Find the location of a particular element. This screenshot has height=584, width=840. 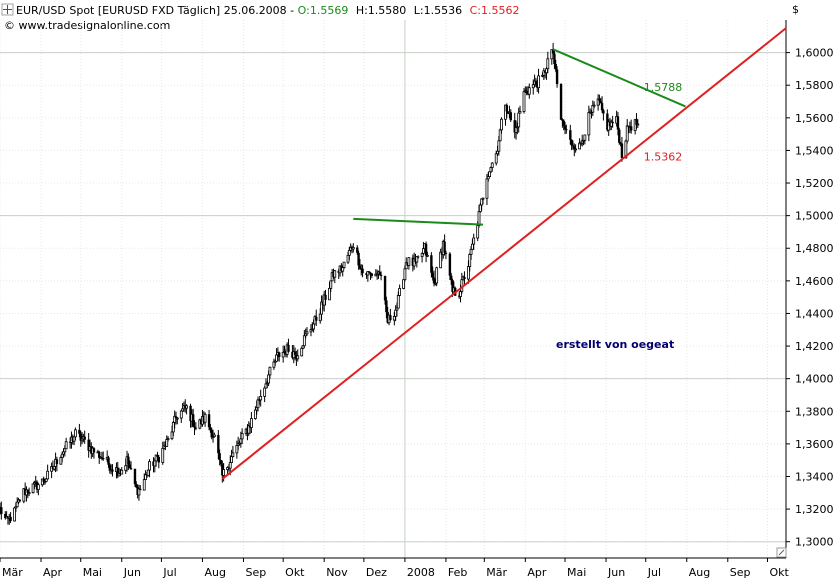

y-tick-label: 1,5800 is located at coordinates (814, 85).